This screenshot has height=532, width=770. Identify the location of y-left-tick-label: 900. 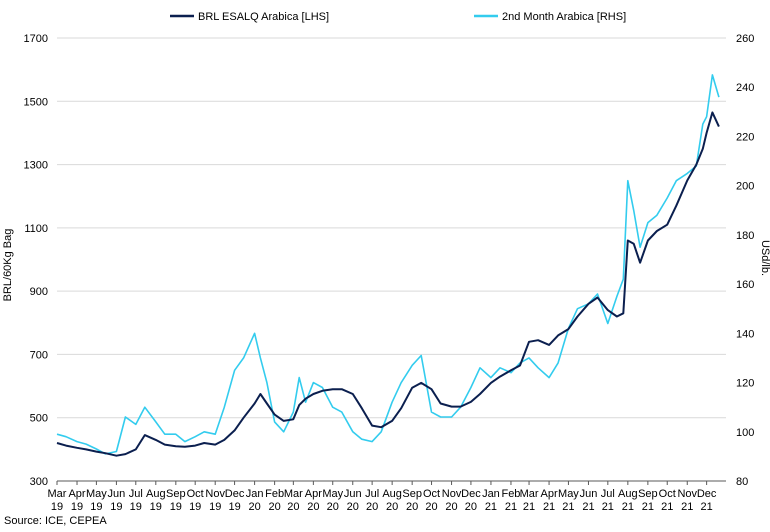
(39, 292).